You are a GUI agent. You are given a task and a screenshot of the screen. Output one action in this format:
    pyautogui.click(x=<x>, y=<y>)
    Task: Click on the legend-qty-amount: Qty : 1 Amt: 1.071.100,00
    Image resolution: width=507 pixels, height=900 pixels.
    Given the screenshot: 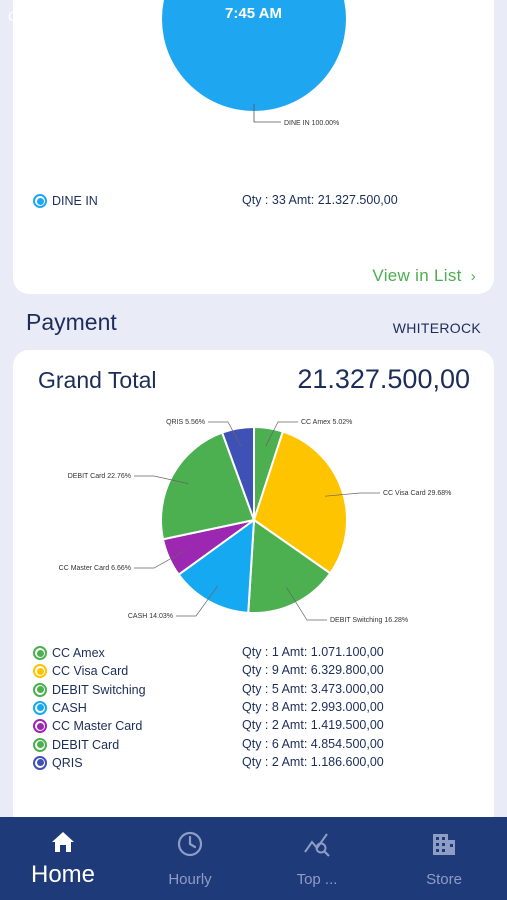 What is the action you would take?
    pyautogui.click(x=313, y=652)
    